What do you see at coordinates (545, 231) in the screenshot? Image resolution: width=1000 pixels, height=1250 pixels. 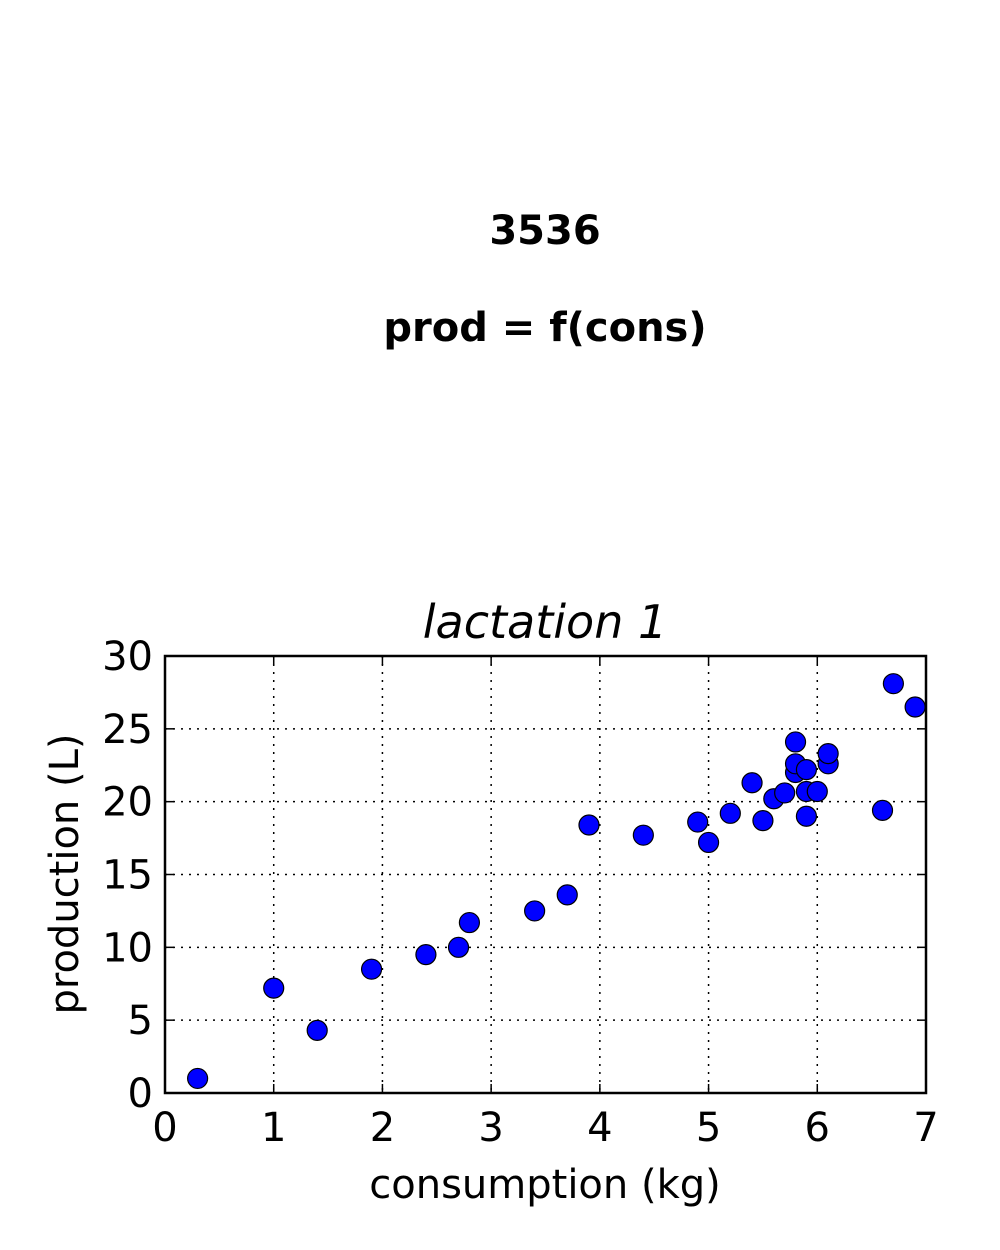 I see `figure-title-id: 3536` at bounding box center [545, 231].